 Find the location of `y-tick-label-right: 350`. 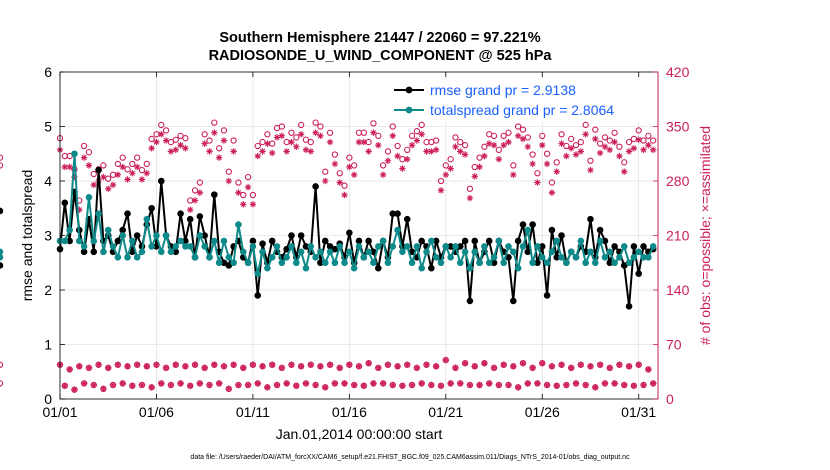

y-tick-label-right: 350 is located at coordinates (678, 127).